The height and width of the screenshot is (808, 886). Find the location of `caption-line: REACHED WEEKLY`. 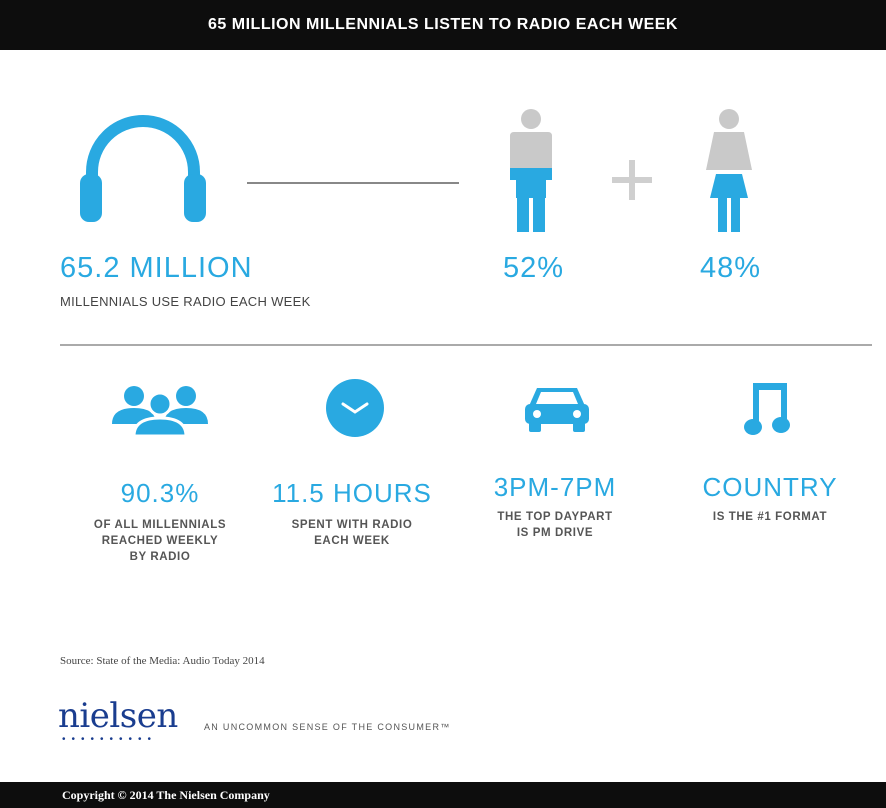

caption-line: REACHED WEEKLY is located at coordinates (160, 541).